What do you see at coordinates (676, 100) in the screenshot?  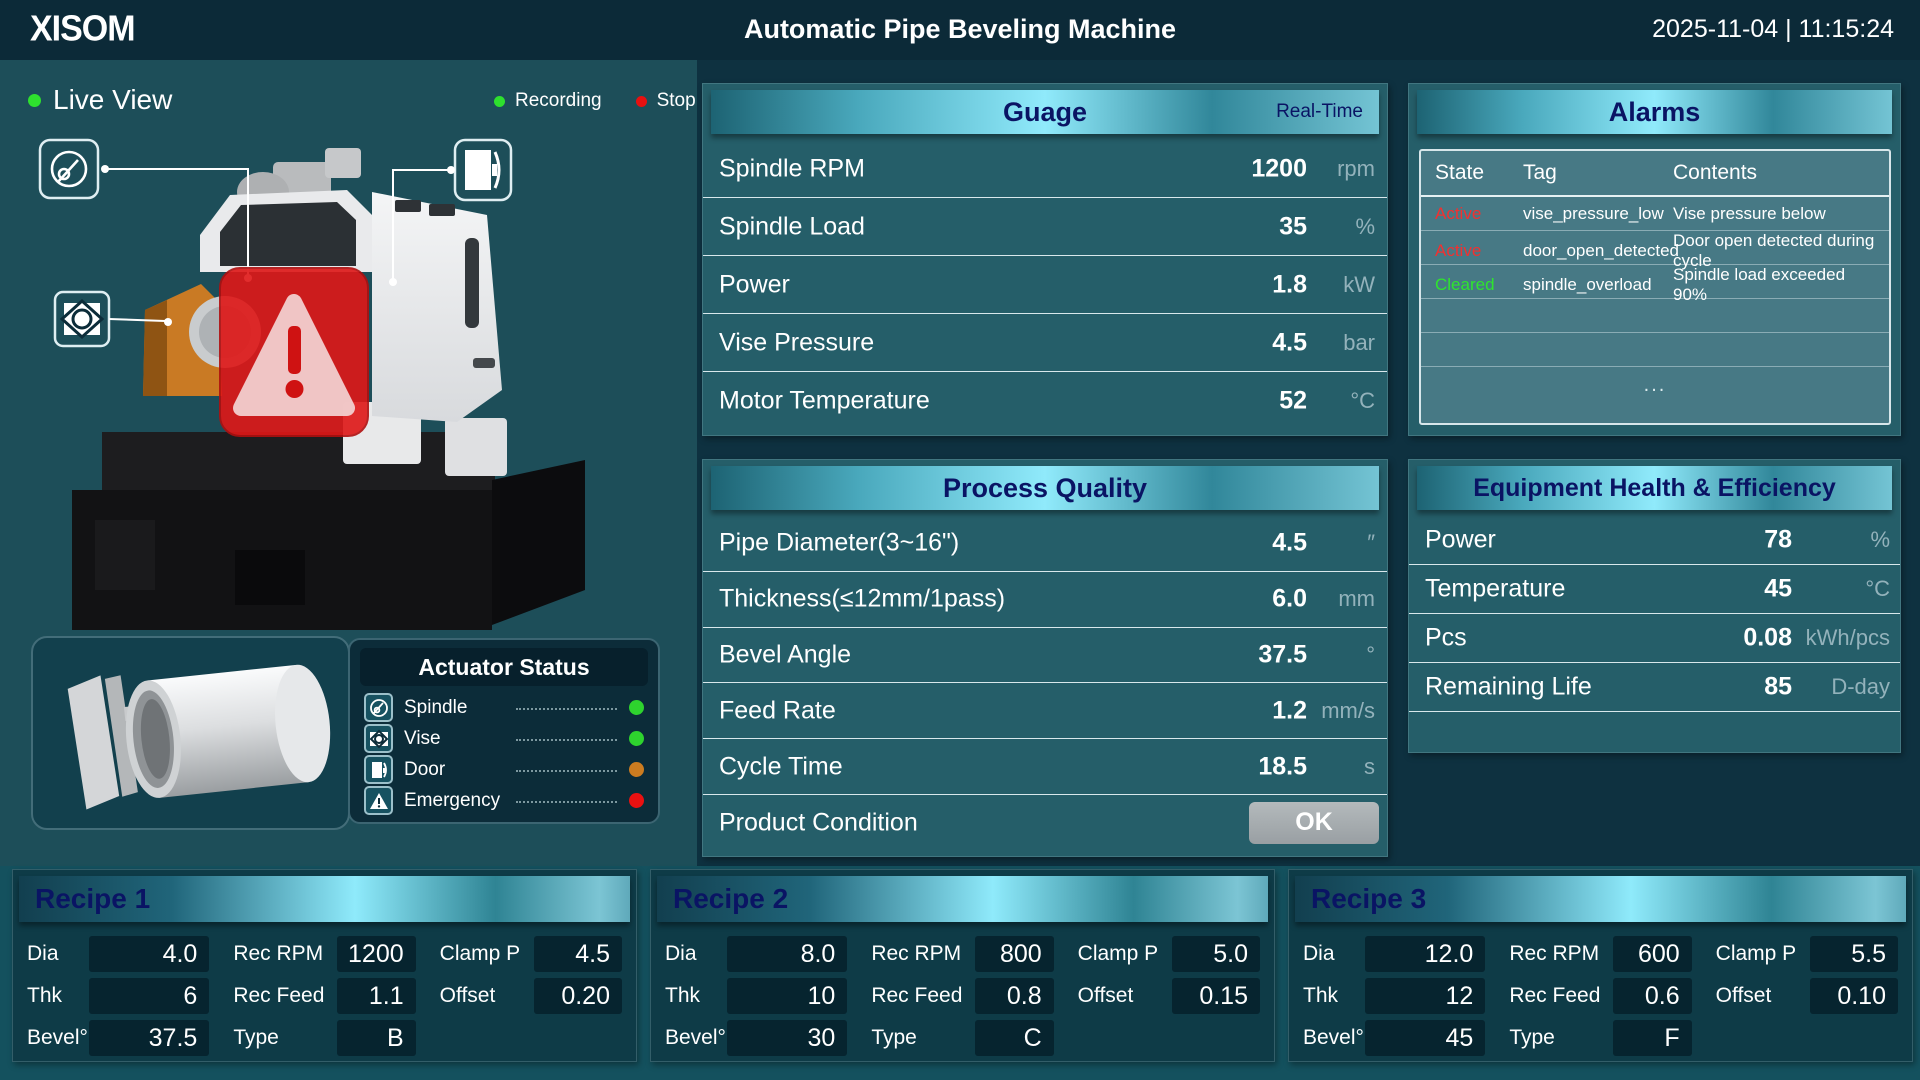 I see `stop-label: Stop` at bounding box center [676, 100].